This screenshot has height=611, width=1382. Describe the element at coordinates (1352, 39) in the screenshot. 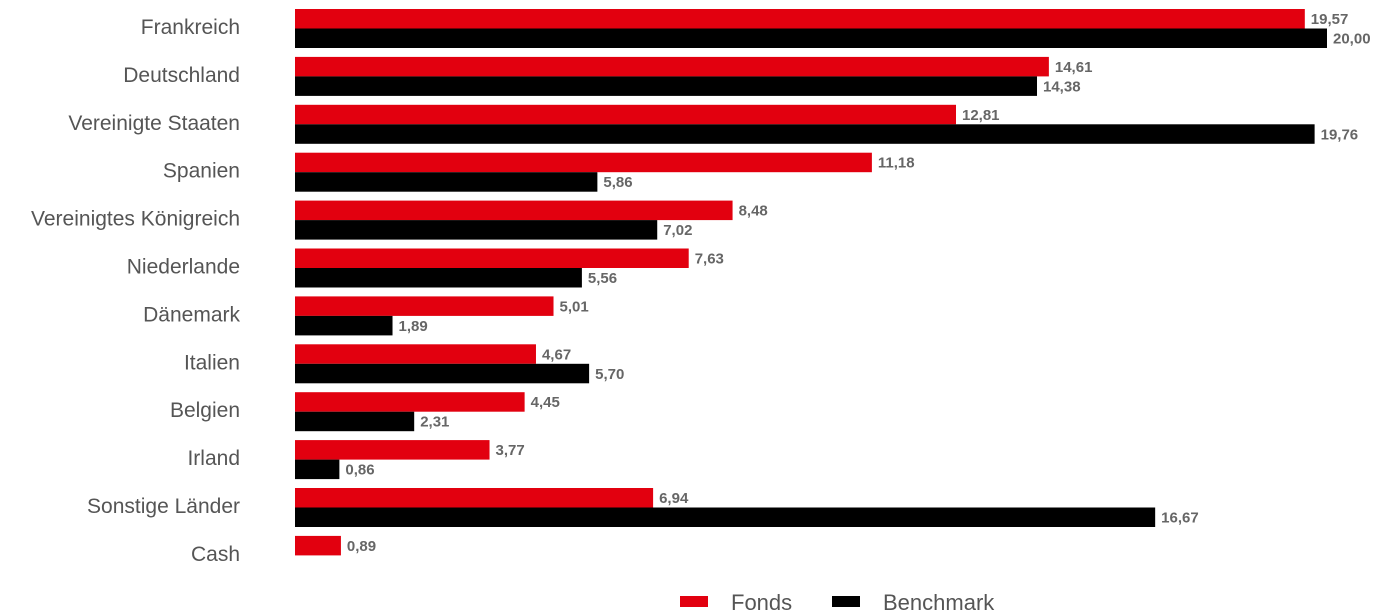

I see `data-label-benchmark: 20,00` at that location.